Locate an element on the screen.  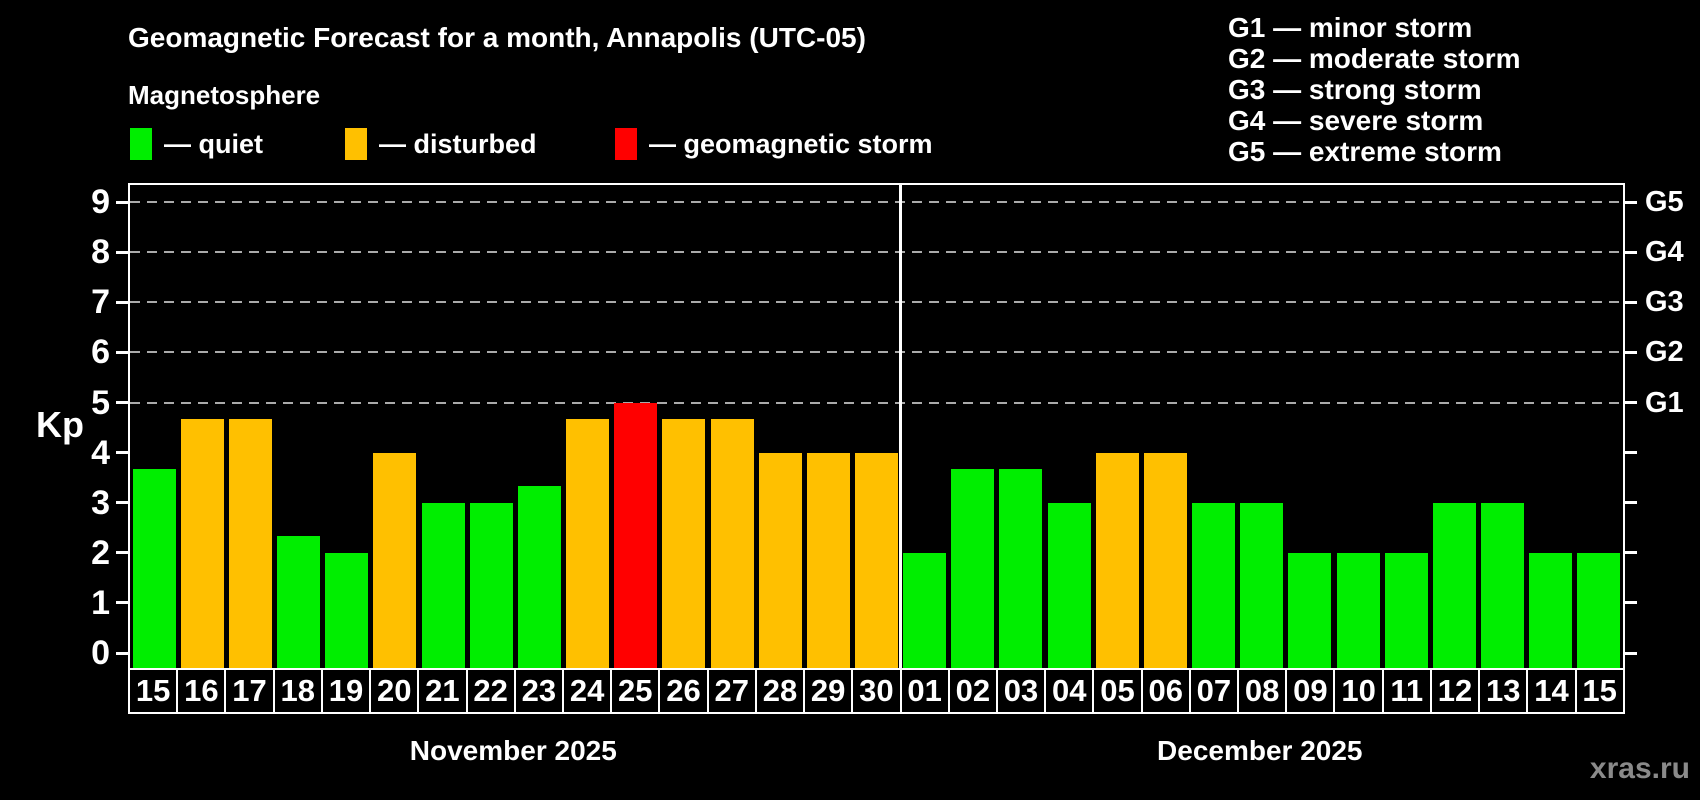
date-label: 13 is located at coordinates (1503, 691).